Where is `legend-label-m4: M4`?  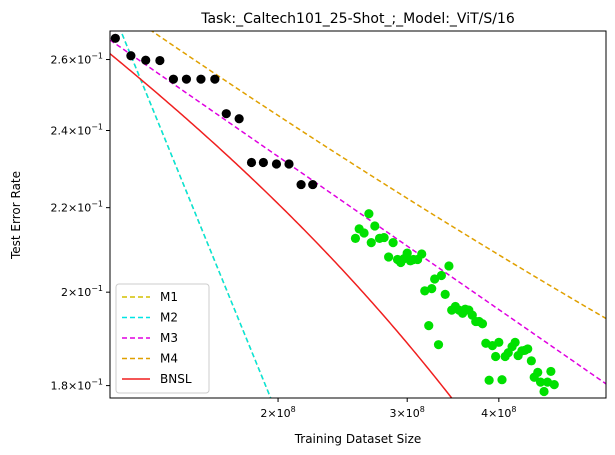 legend-label-m4: M4 is located at coordinates (169, 359).